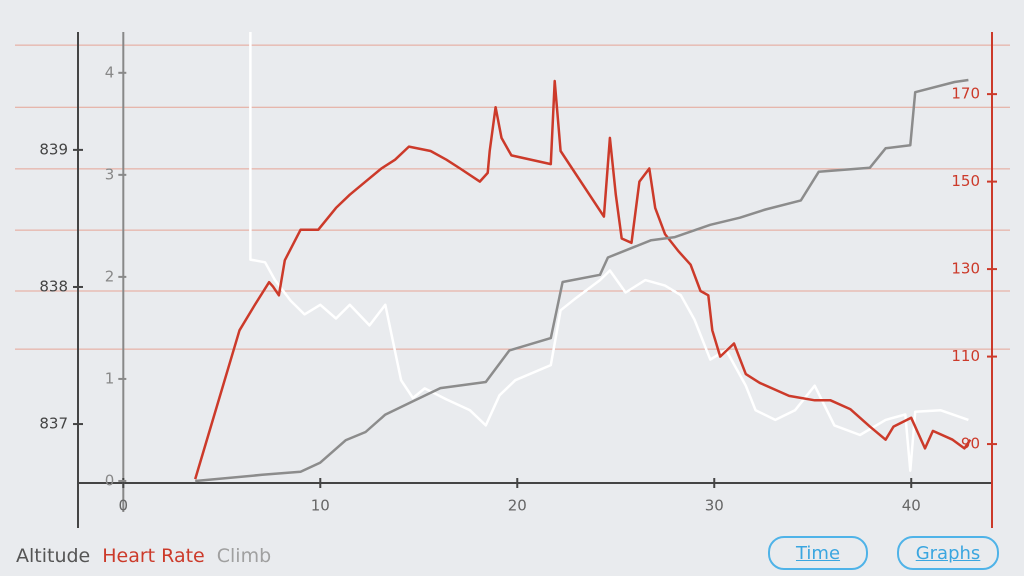 This screenshot has height=576, width=1024. What do you see at coordinates (153, 556) in the screenshot?
I see `legend-entry: Heart Rate` at bounding box center [153, 556].